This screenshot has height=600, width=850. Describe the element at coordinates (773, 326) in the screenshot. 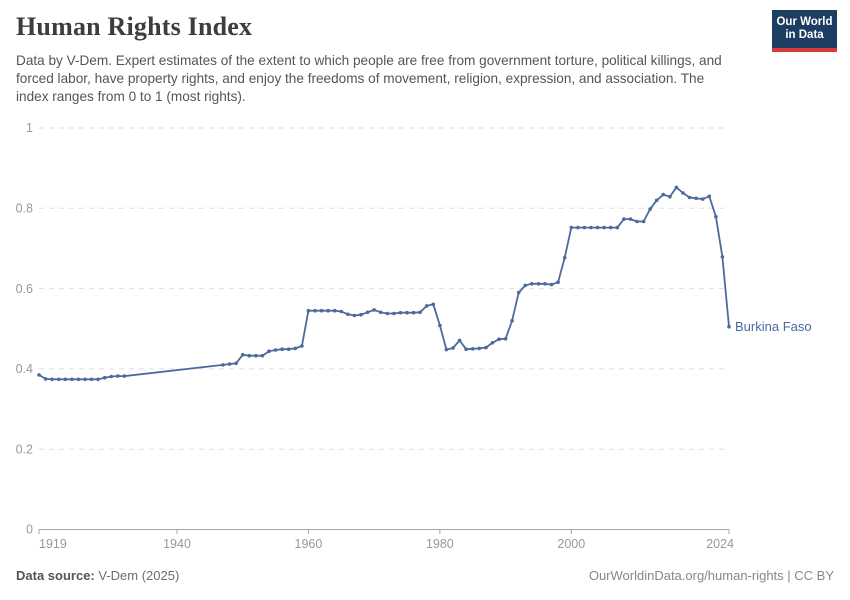

I see `entity-label-burkina-faso: Burkina Faso` at that location.